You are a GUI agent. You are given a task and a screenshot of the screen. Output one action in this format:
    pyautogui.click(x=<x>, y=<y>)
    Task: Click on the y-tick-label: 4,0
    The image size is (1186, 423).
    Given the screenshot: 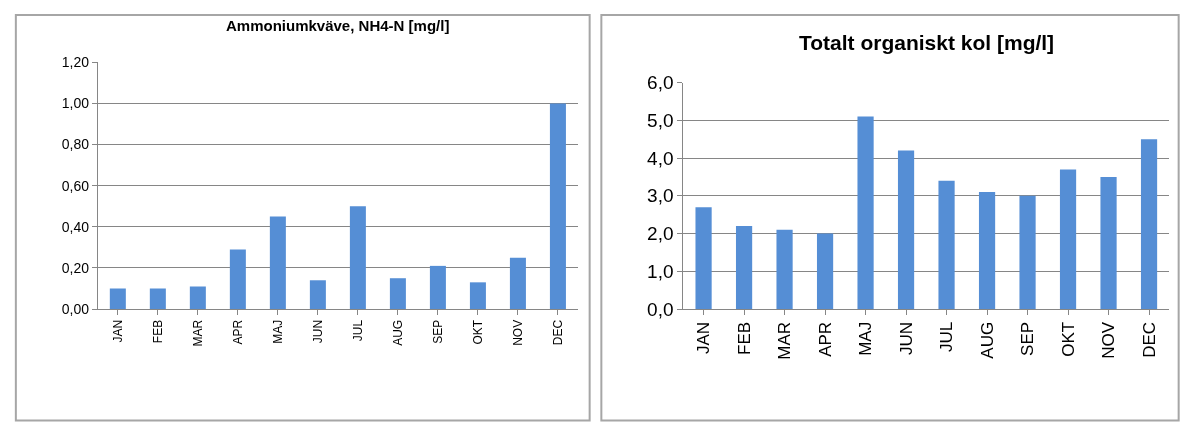 What is the action you would take?
    pyautogui.click(x=660, y=158)
    